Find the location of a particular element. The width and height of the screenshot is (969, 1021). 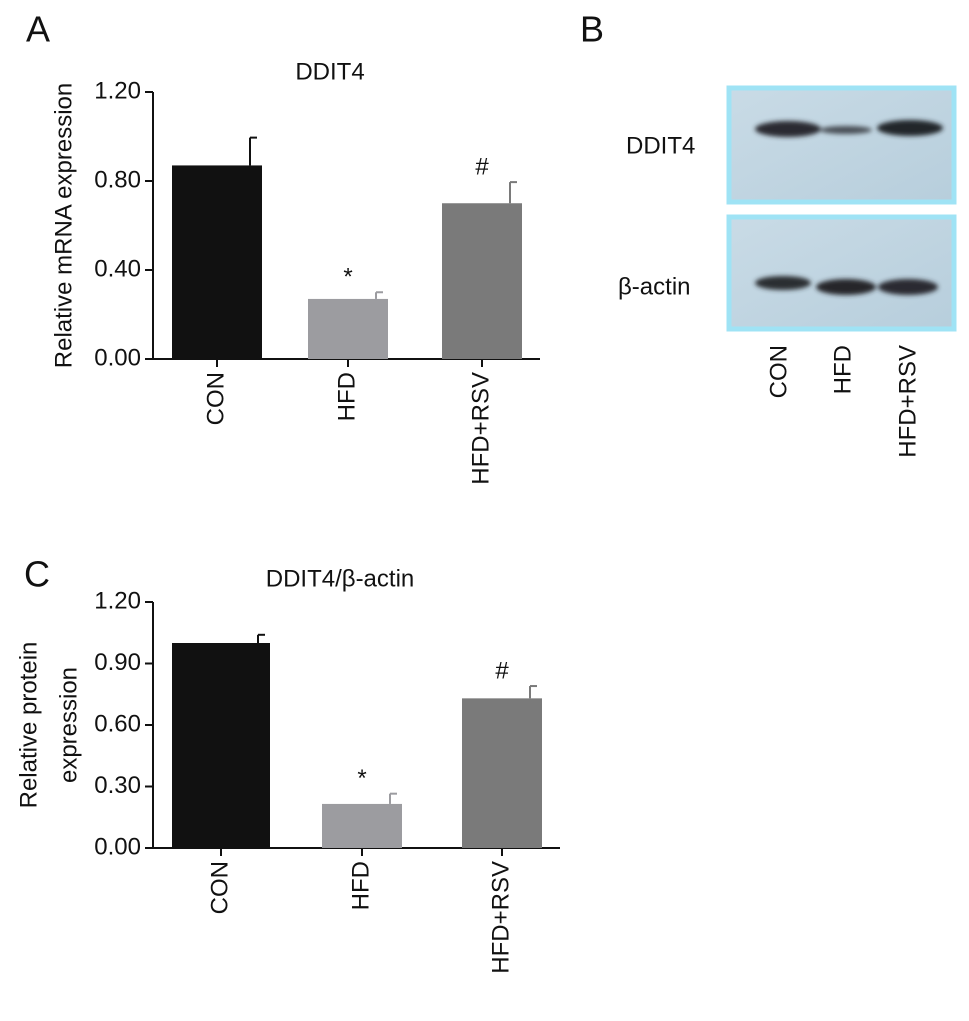

blot-bands is located at coordinates (849, 207).